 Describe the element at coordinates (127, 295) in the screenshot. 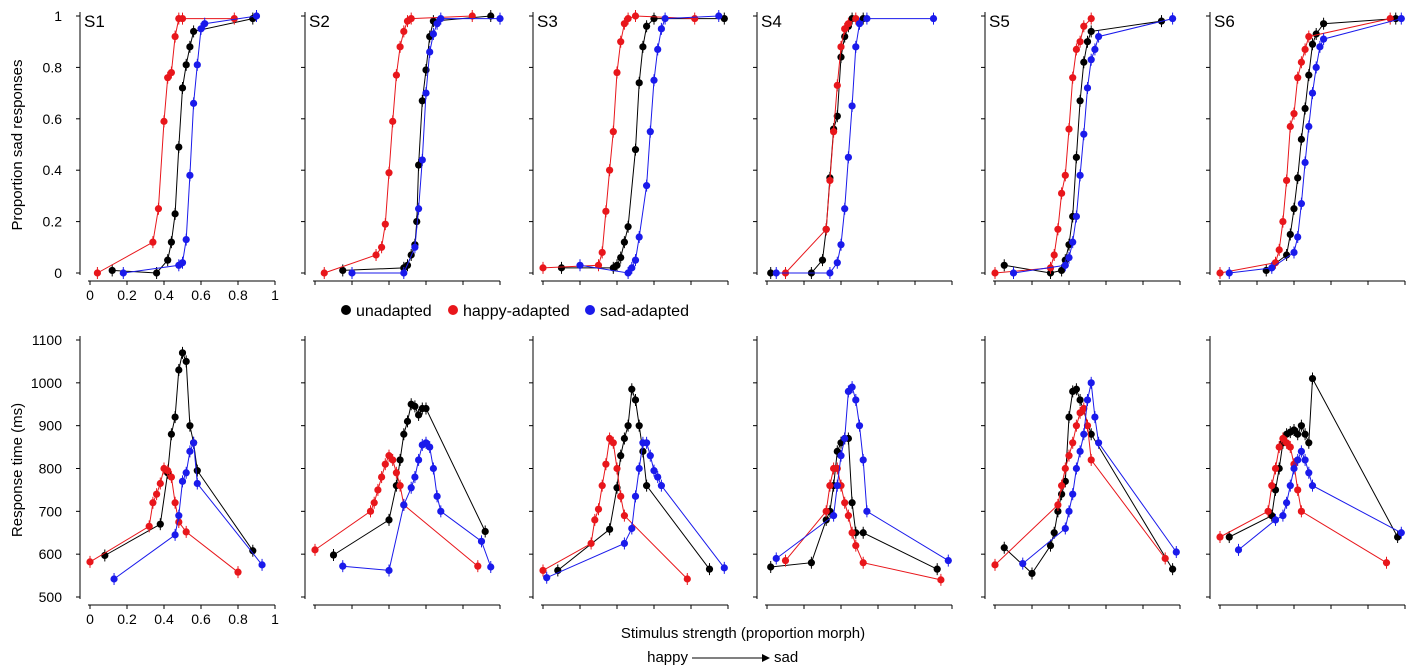

I see `x-tick-label: 0.2` at that location.